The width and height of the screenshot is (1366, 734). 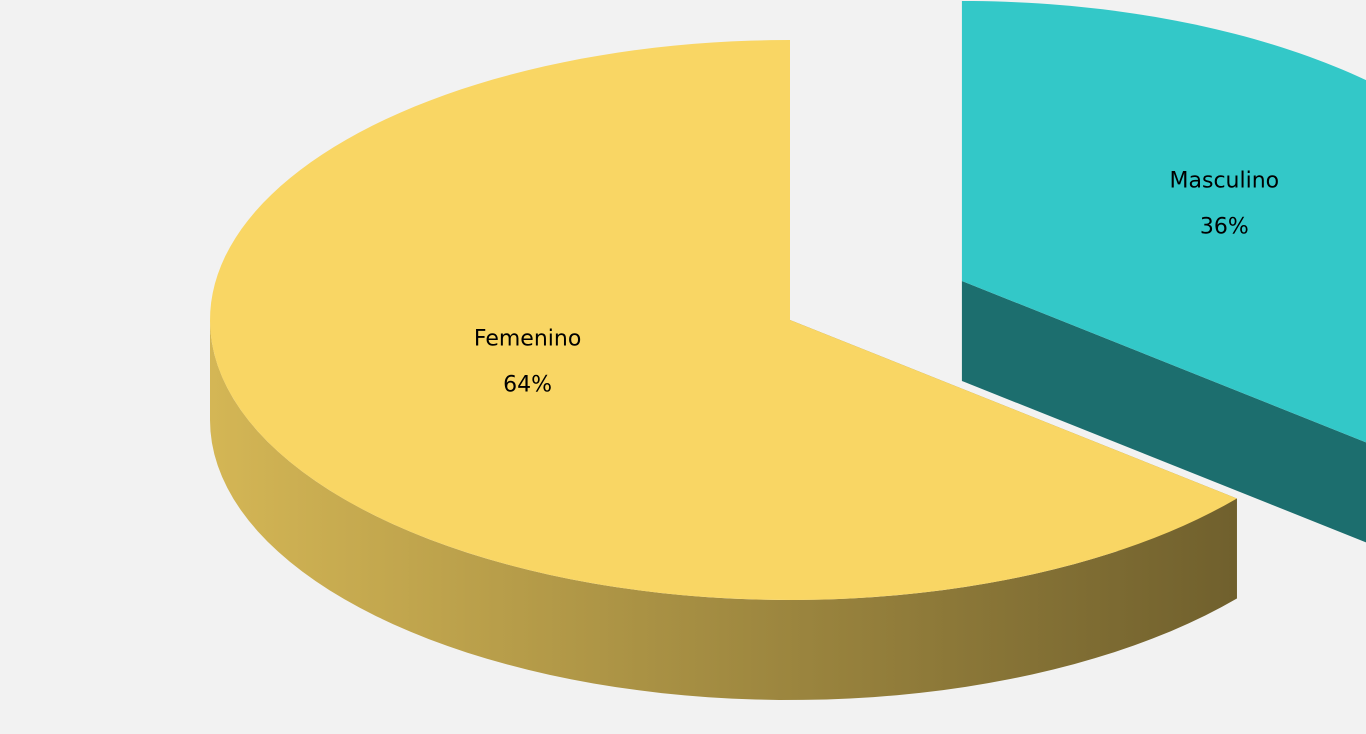 What do you see at coordinates (1224, 226) in the screenshot?
I see `slice-value-label: 36%` at bounding box center [1224, 226].